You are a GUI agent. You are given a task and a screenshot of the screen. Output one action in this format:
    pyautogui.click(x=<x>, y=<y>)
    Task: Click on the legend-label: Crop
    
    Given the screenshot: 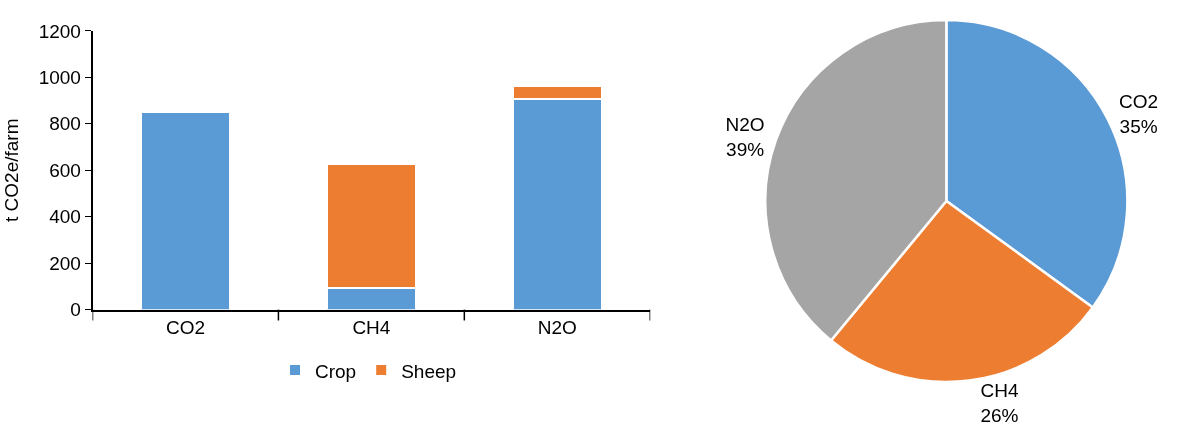 What is the action you would take?
    pyautogui.click(x=336, y=371)
    